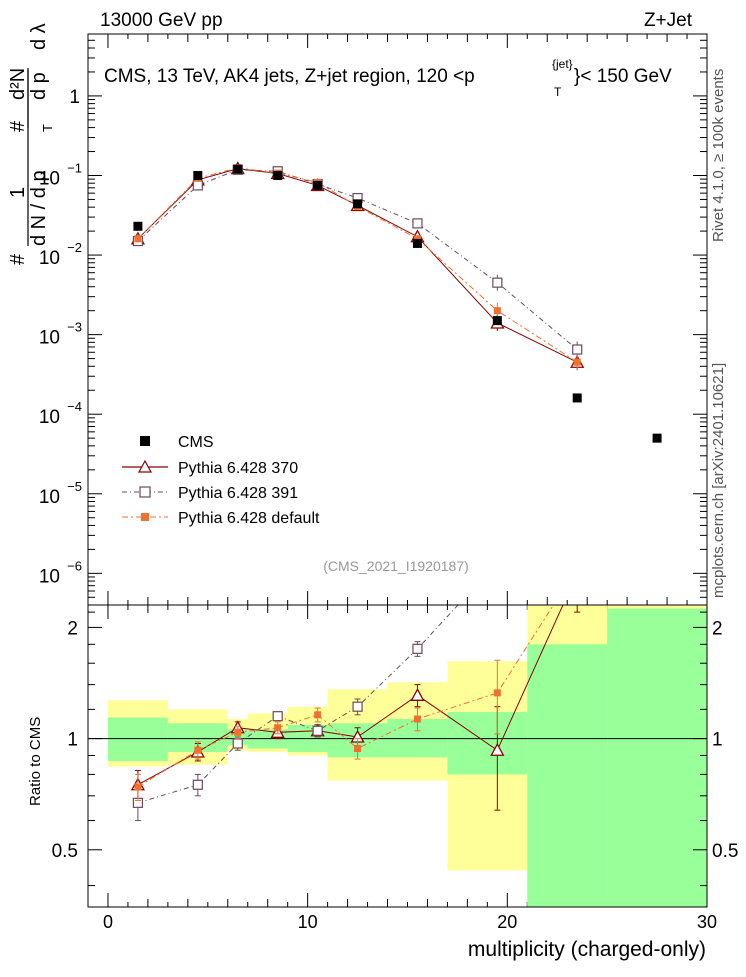 This screenshot has height=977, width=746. Describe the element at coordinates (717, 628) in the screenshot. I see `ratio-tick-label-right: 2` at that location.